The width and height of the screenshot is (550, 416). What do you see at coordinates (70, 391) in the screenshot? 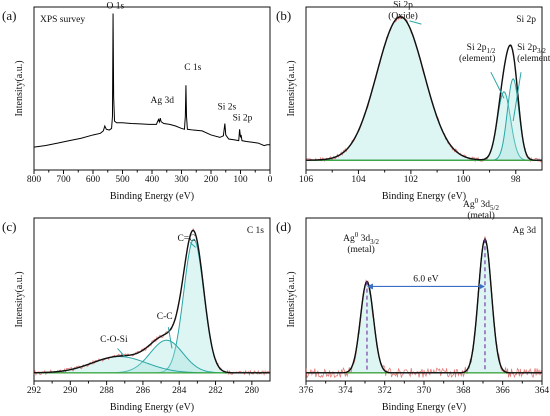
I see `x-tick-label: 290` at bounding box center [70, 391].